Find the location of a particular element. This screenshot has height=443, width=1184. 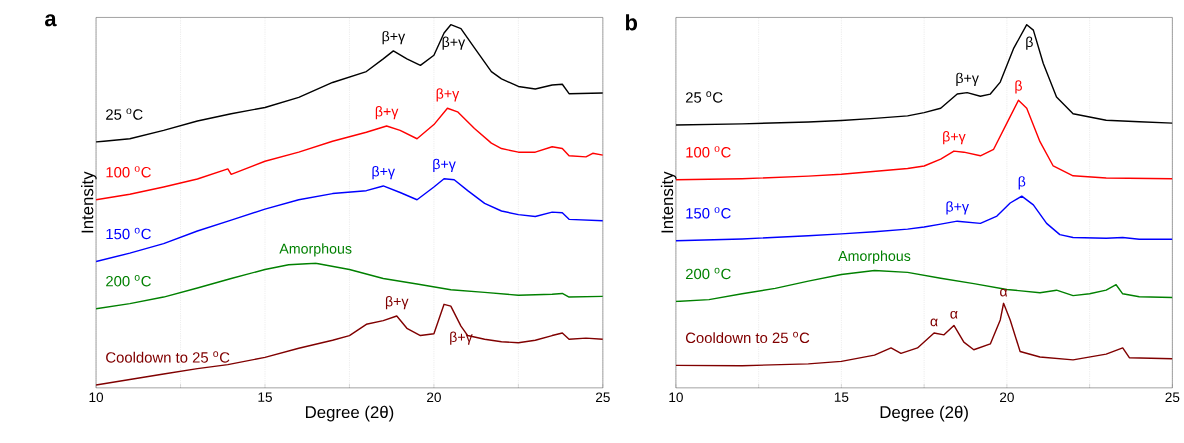

chart-title: a is located at coordinates (50, 20).